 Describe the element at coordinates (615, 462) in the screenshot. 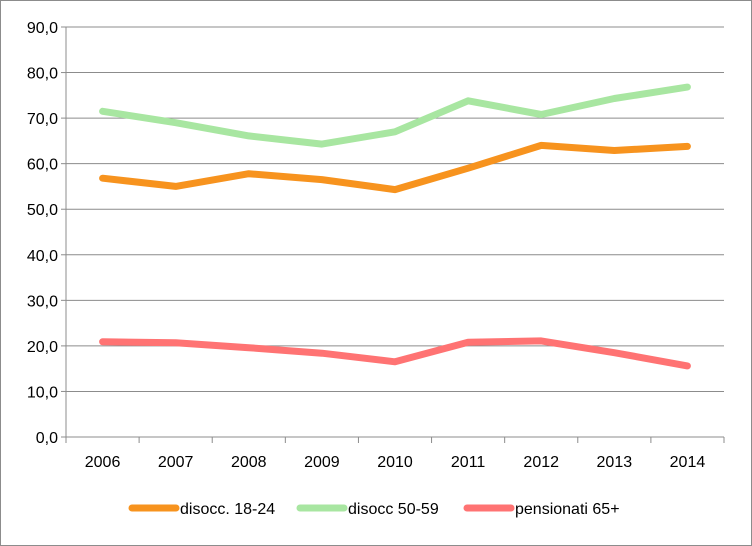

I see `x-tick-label: 2013` at that location.